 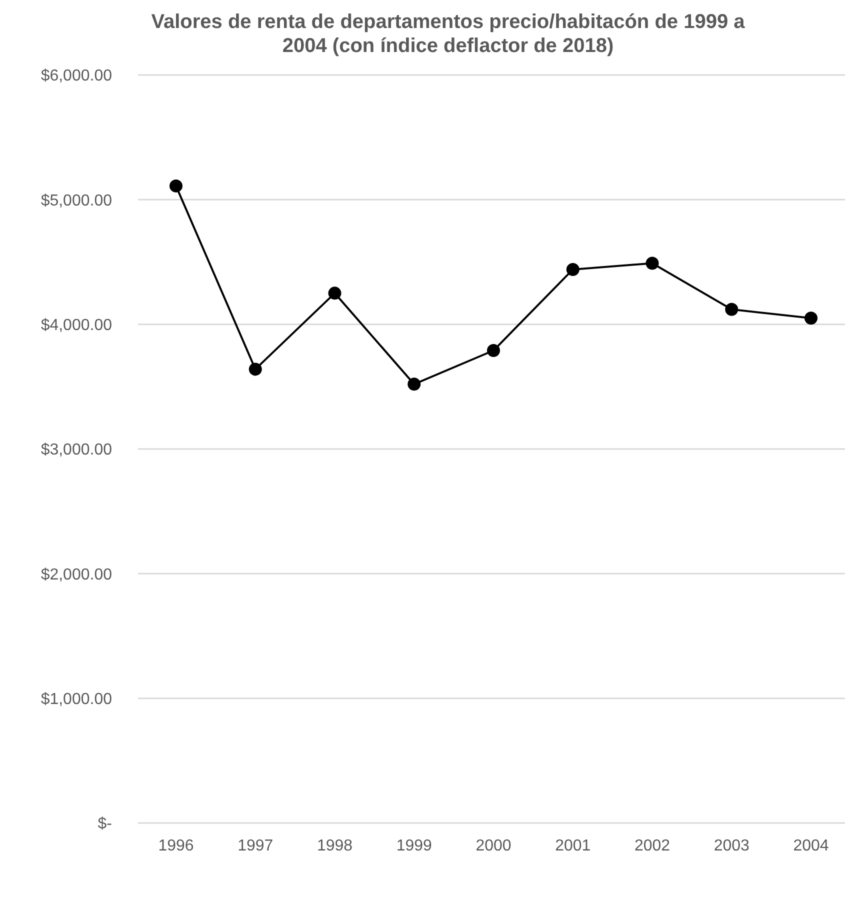 I want to click on chart-title: Valores de renta de departamentos precio/habitacón de 1999 a 2004 (con índice deflactor de 2018), so click(x=448, y=34).